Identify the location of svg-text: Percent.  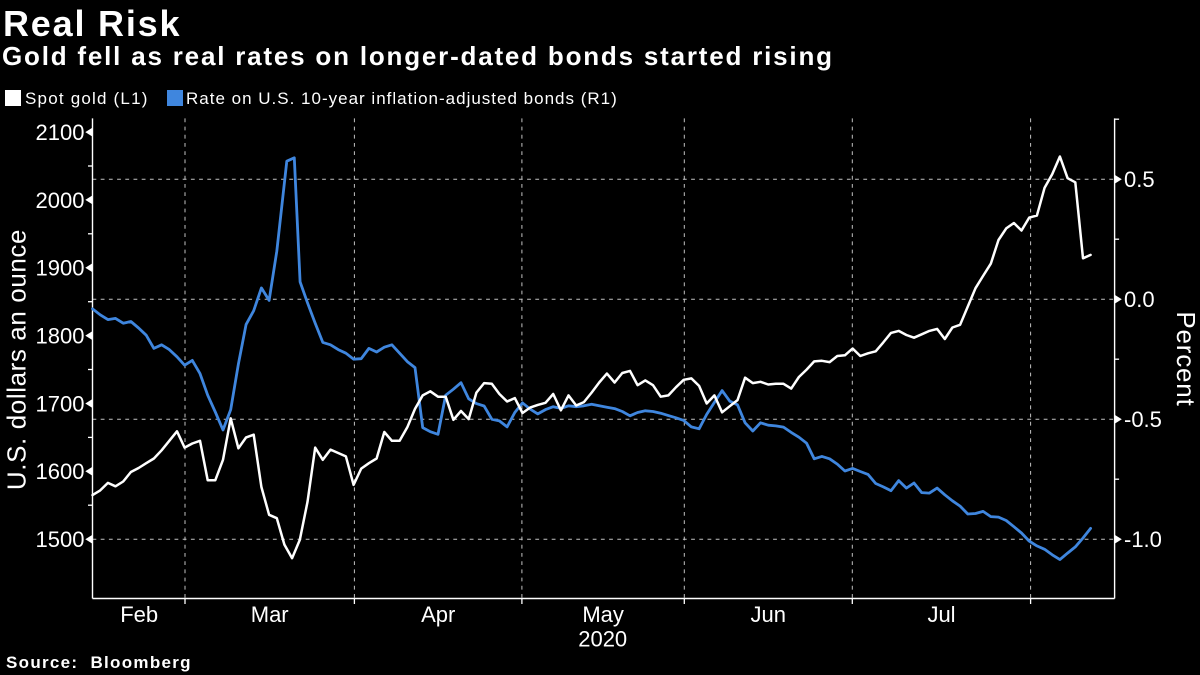
(1185, 358).